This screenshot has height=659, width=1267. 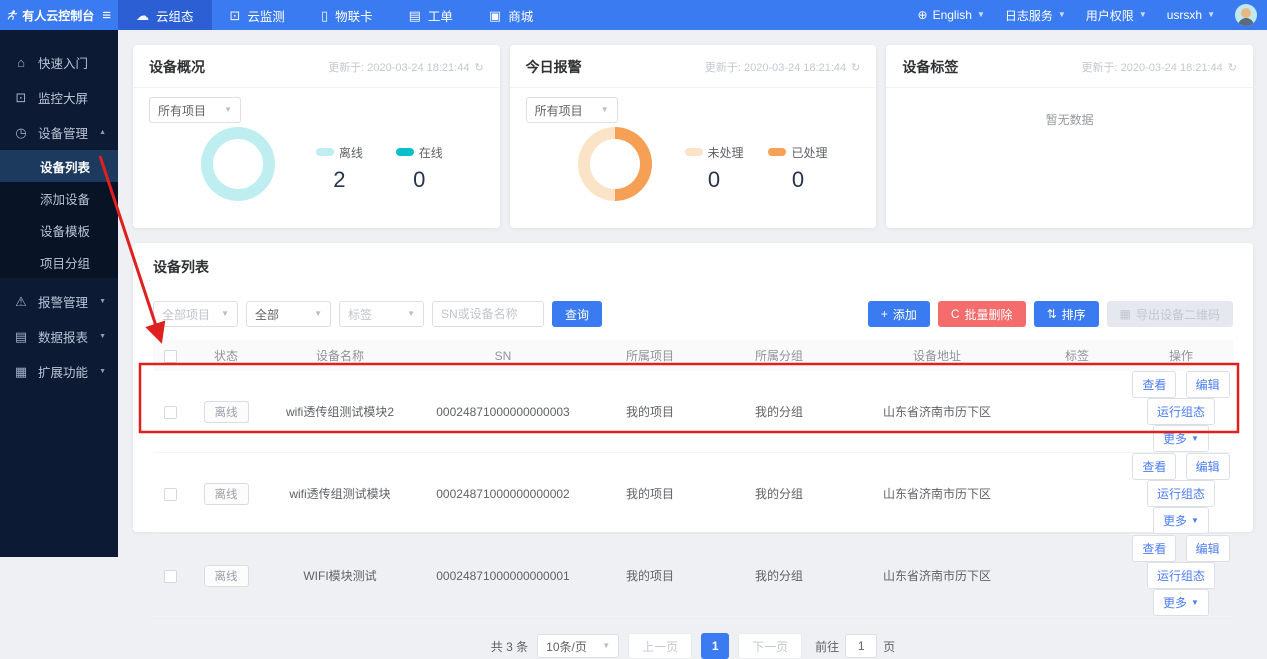 What do you see at coordinates (660, 646) in the screenshot?
I see `prev-page-button: 上一页` at bounding box center [660, 646].